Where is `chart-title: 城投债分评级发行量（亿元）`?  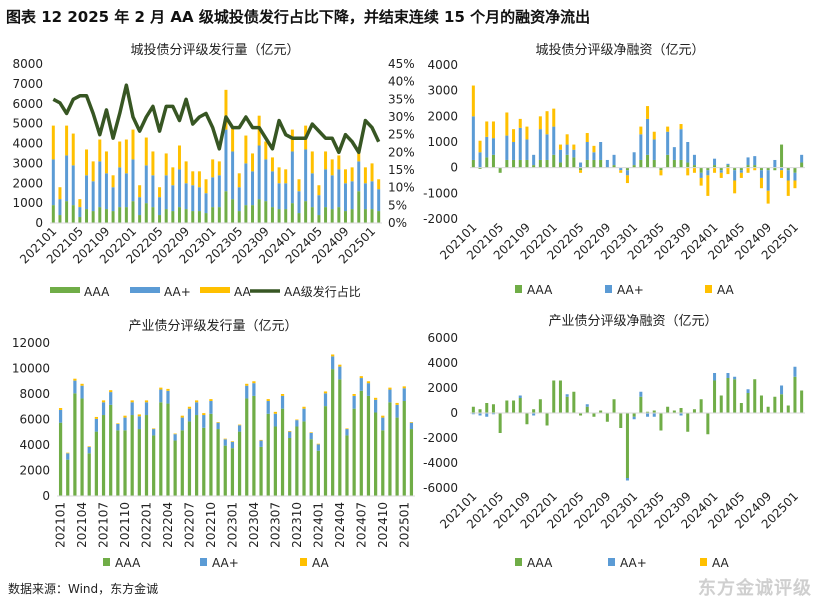
chart-title: 城投债分评级发行量（亿元） is located at coordinates (214, 50).